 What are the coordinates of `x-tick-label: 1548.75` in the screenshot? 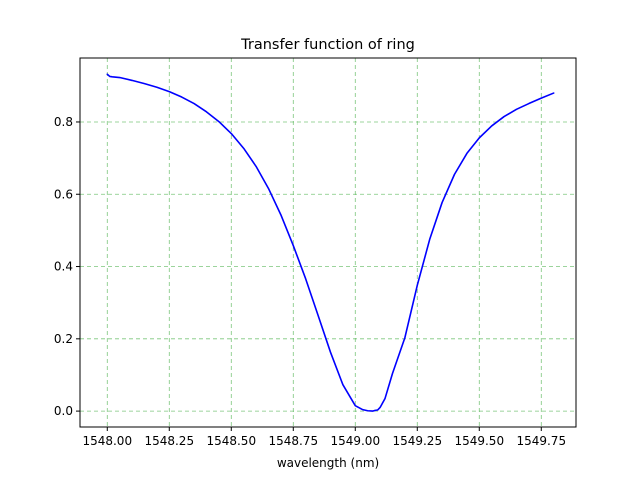 It's located at (293, 441).